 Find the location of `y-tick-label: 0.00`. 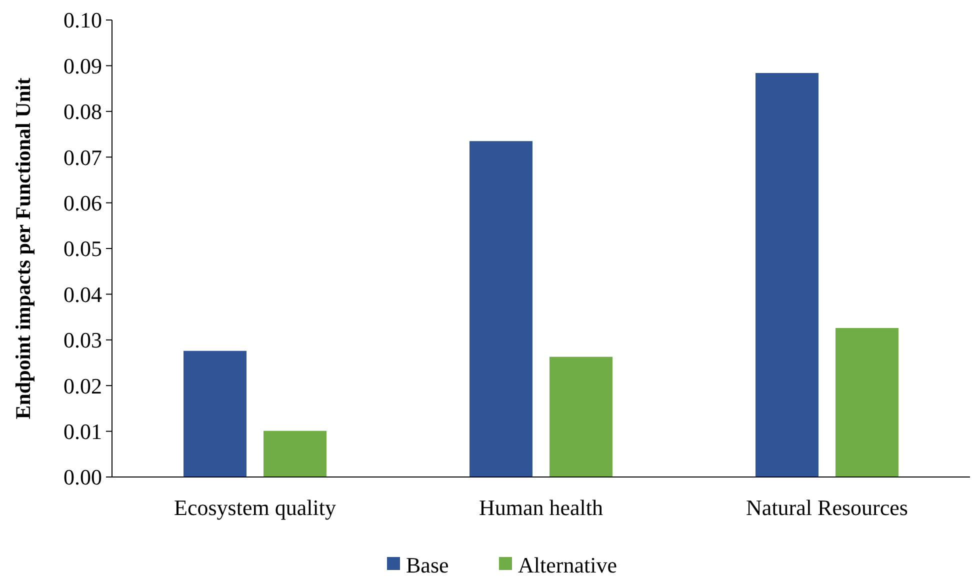

y-tick-label: 0.00 is located at coordinates (83, 477).